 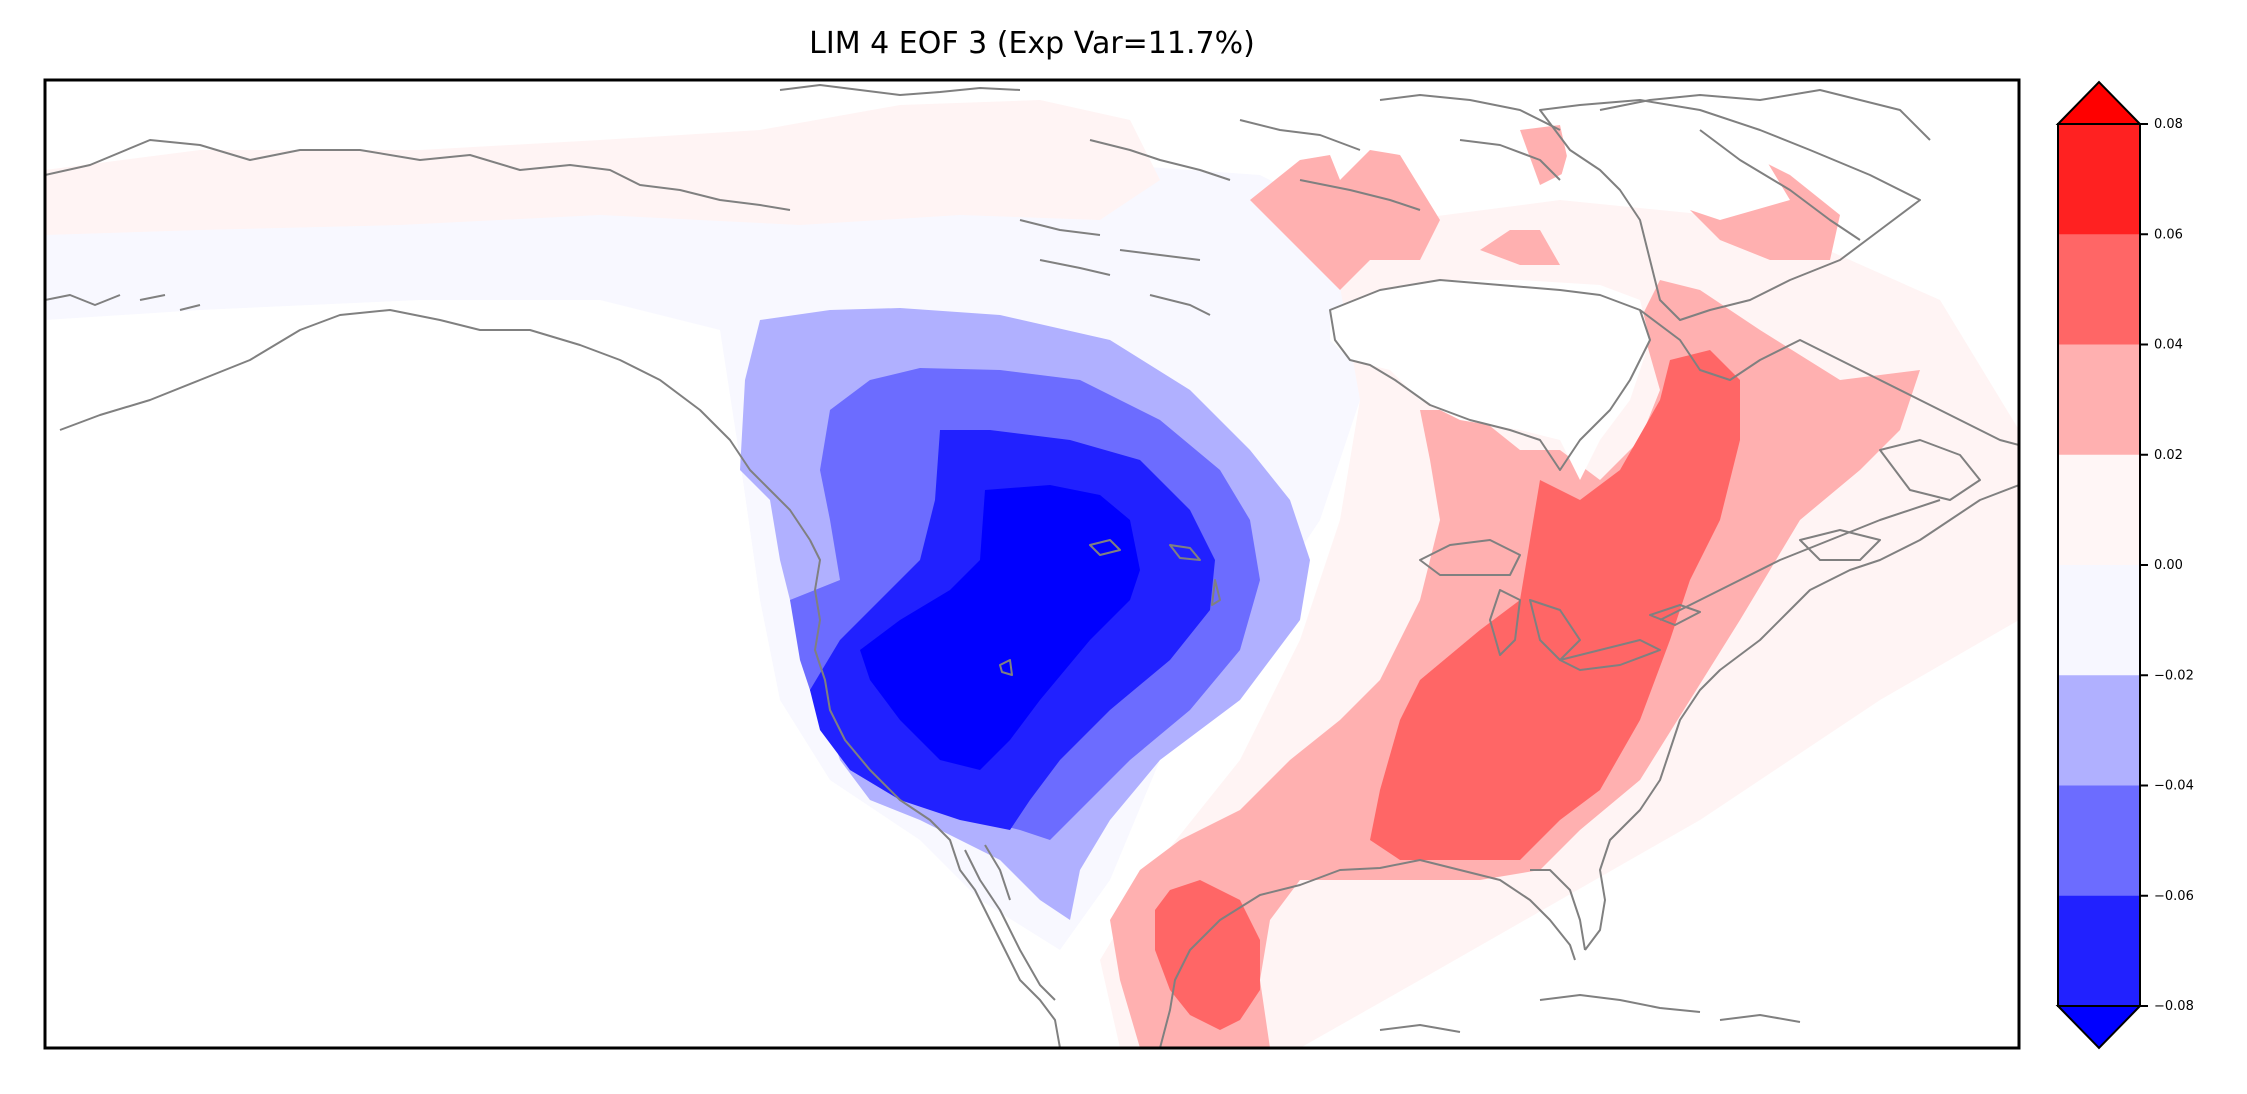 What do you see at coordinates (1558, 910) in the screenshot?
I see `coastline-florida` at bounding box center [1558, 910].